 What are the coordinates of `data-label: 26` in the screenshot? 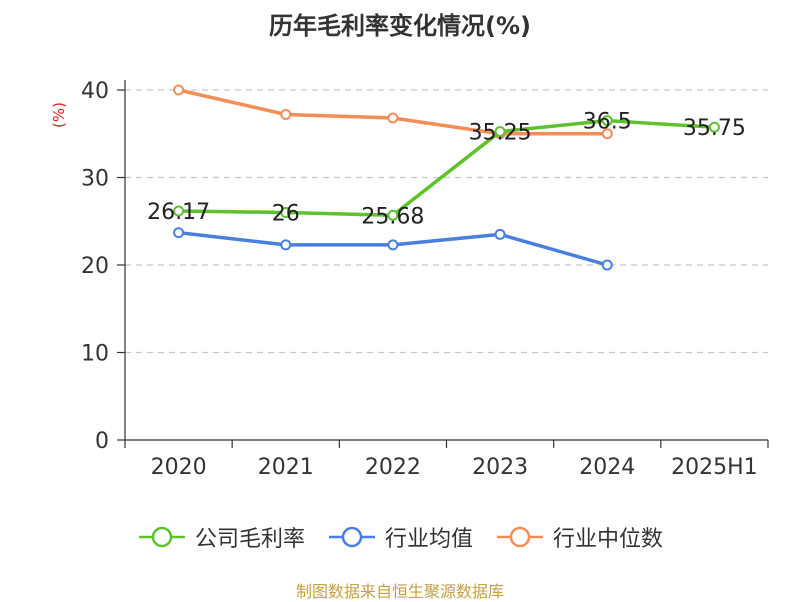 It's located at (286, 214).